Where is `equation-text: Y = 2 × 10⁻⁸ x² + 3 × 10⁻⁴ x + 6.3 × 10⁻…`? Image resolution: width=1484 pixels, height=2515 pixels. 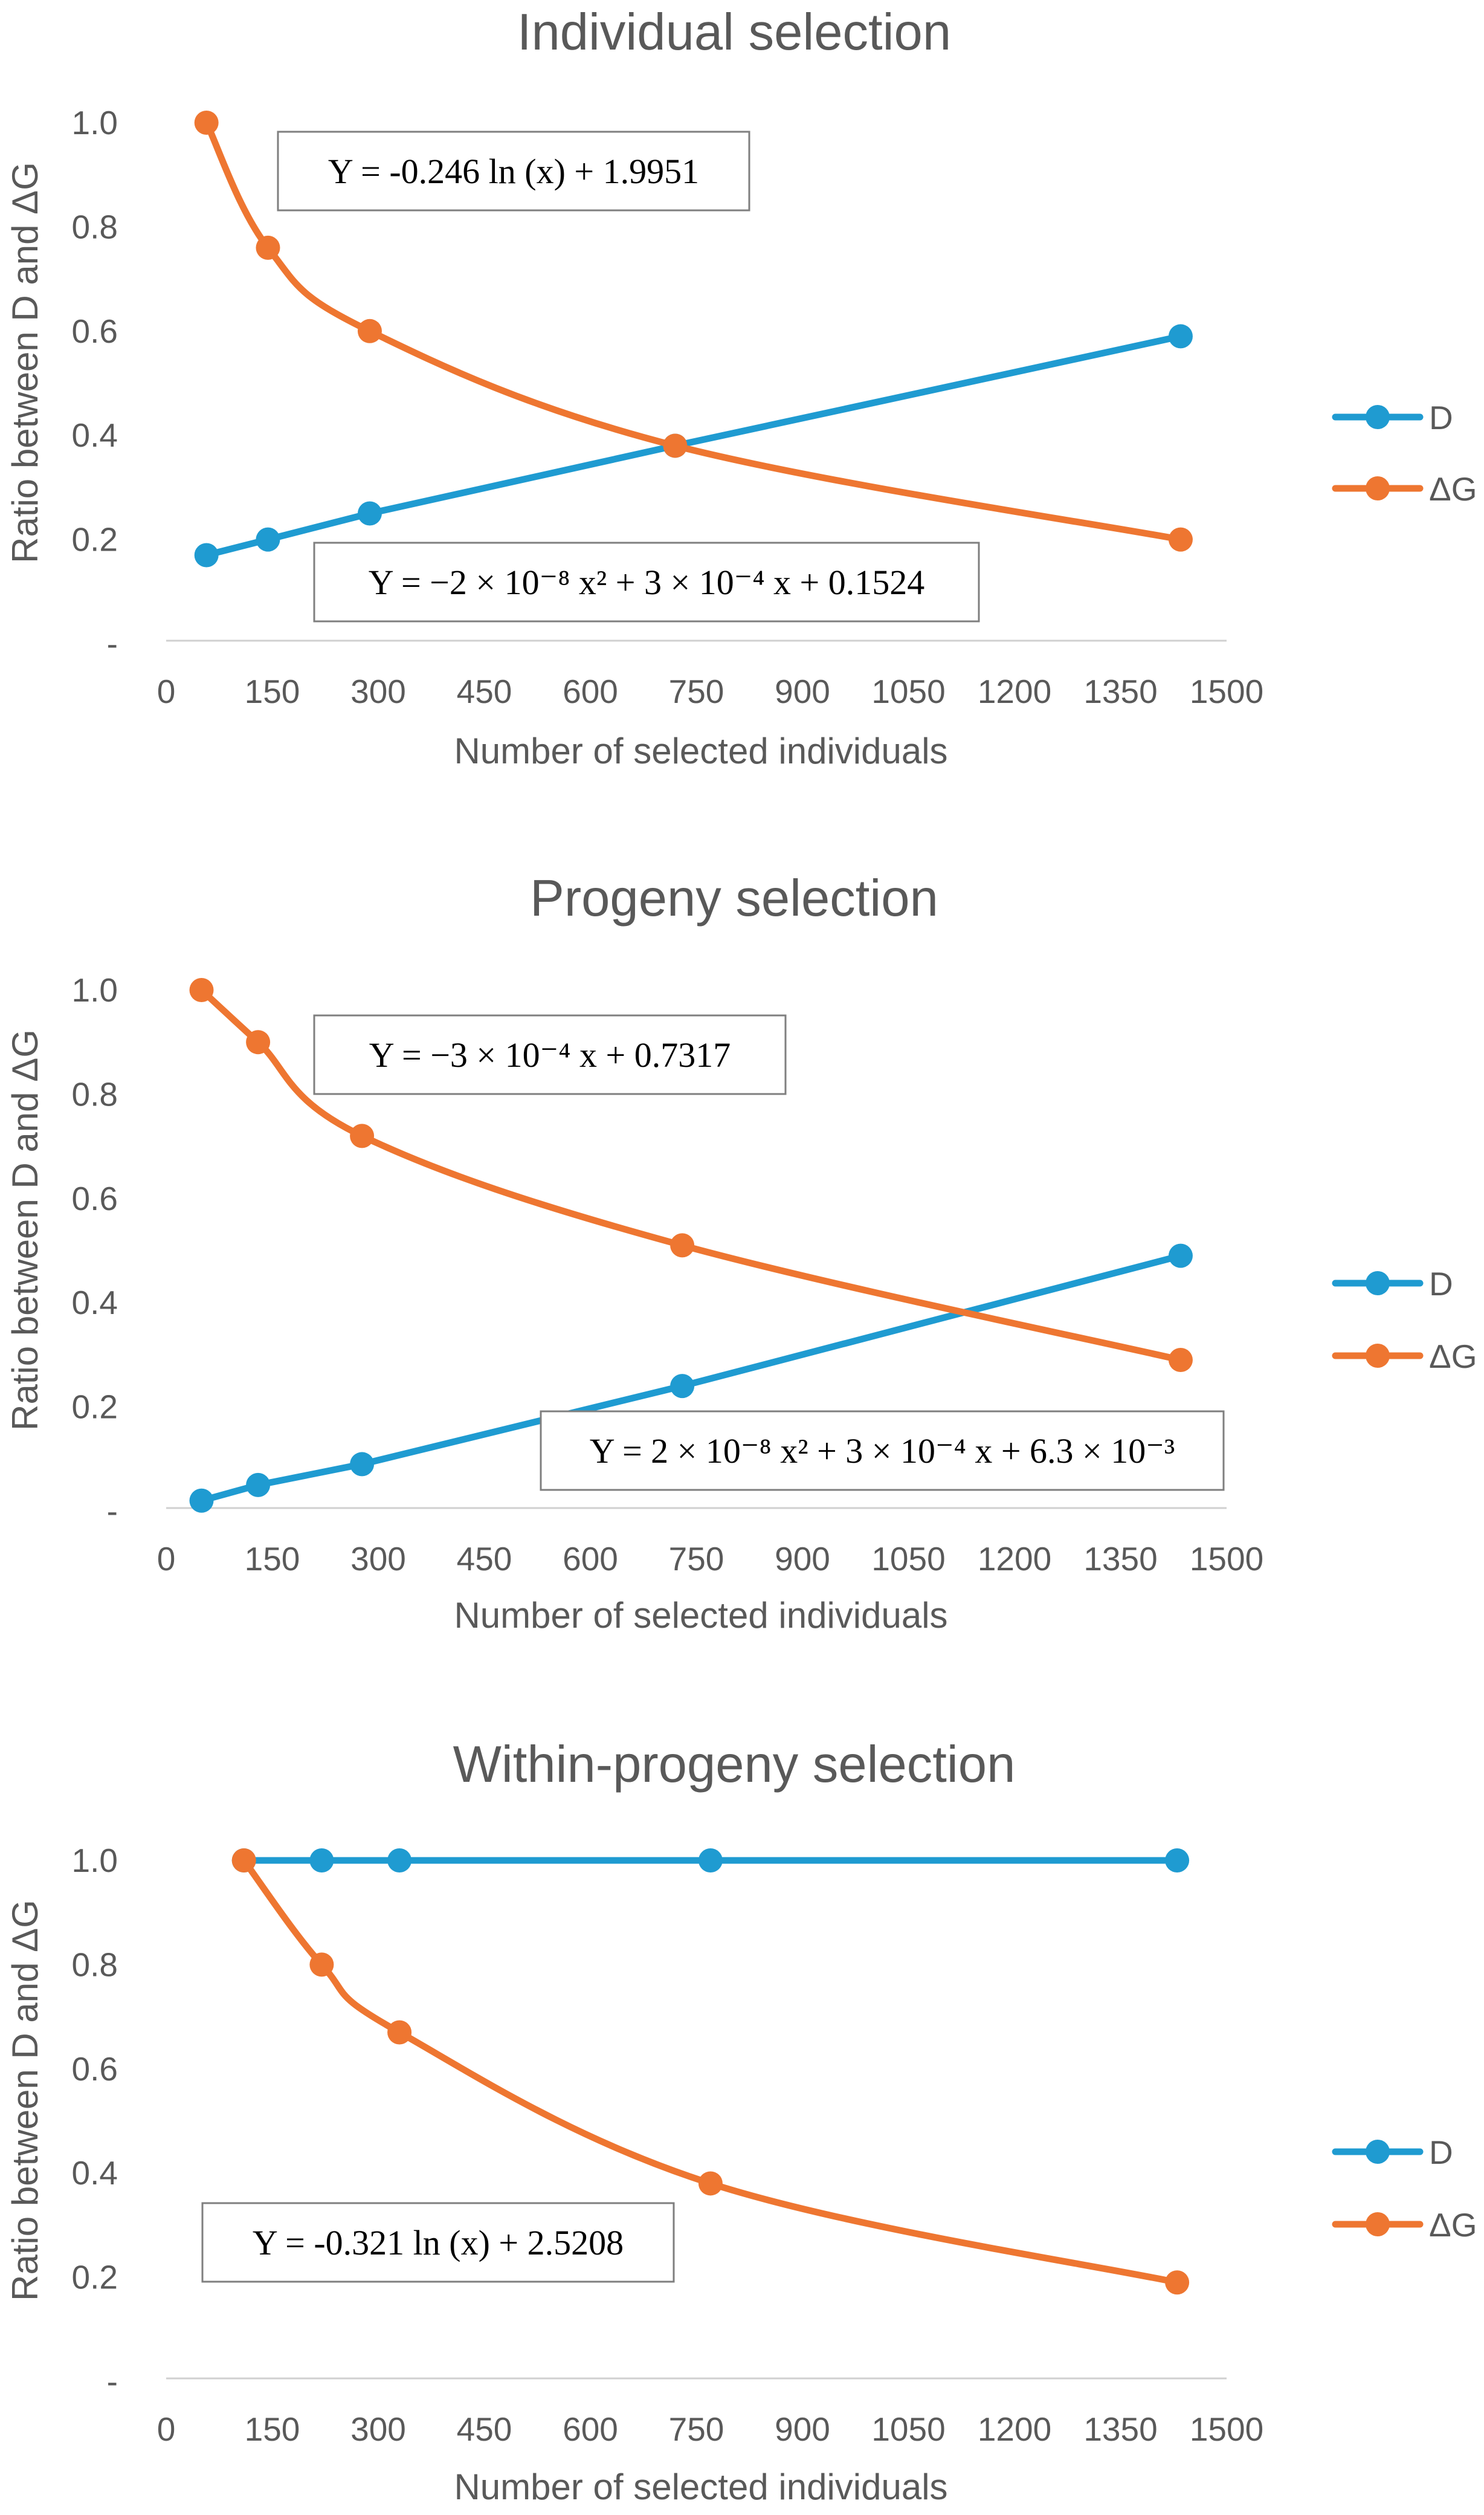 equation-text: Y = 2 × 10⁻⁸ x² + 3 × 10⁻⁴ x + 6.3 × 10⁻… is located at coordinates (883, 1451).